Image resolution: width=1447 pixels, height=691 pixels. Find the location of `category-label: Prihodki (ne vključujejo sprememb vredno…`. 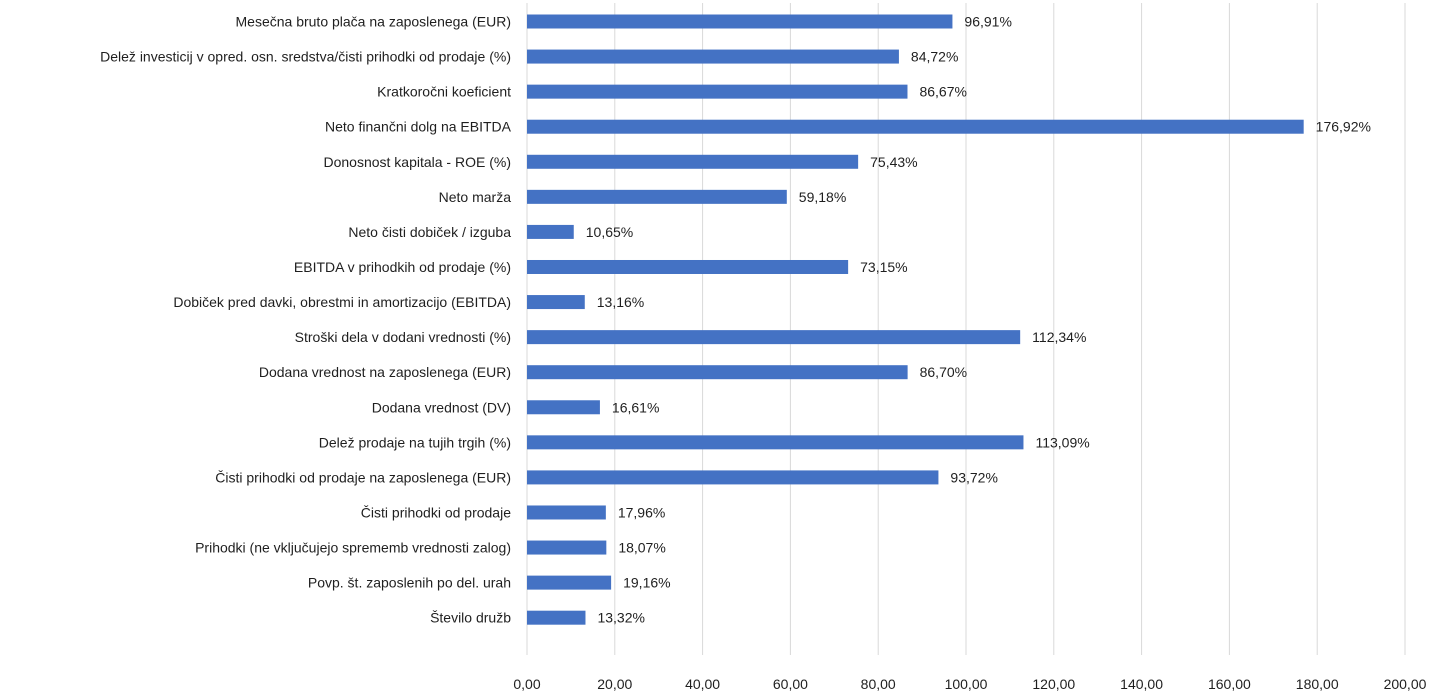

category-label: Prihodki (ne vključujejo sprememb vredno… is located at coordinates (353, 548).